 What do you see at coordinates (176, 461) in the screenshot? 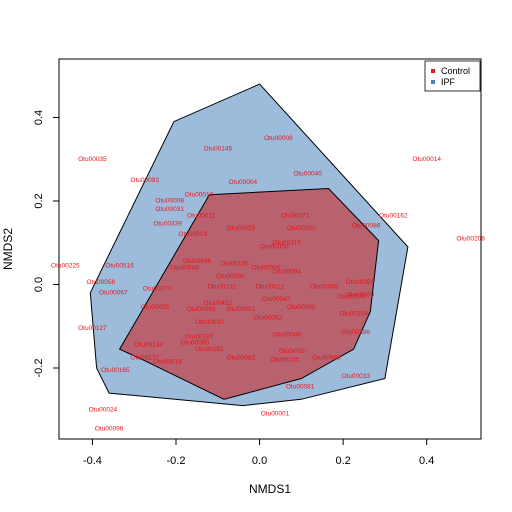
I see `x-tick-label: -0.2` at bounding box center [176, 461].